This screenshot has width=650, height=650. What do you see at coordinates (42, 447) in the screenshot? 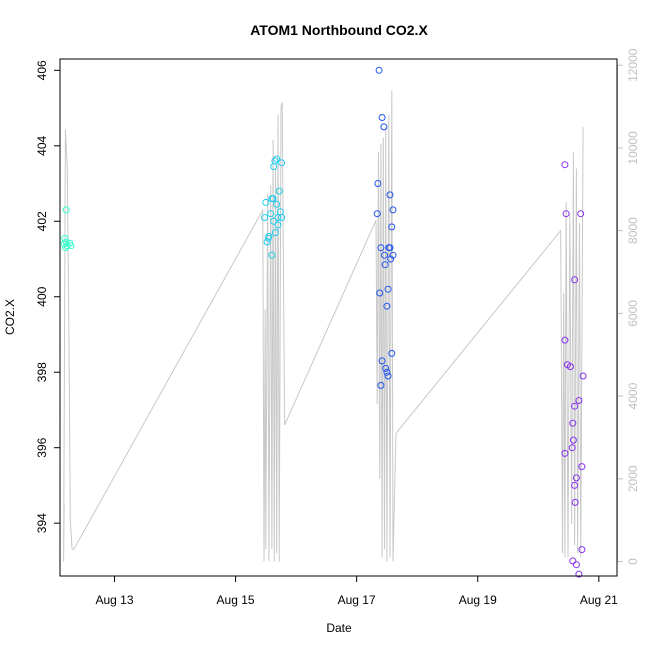
I see `y-tick-label-1: 396` at bounding box center [42, 447].